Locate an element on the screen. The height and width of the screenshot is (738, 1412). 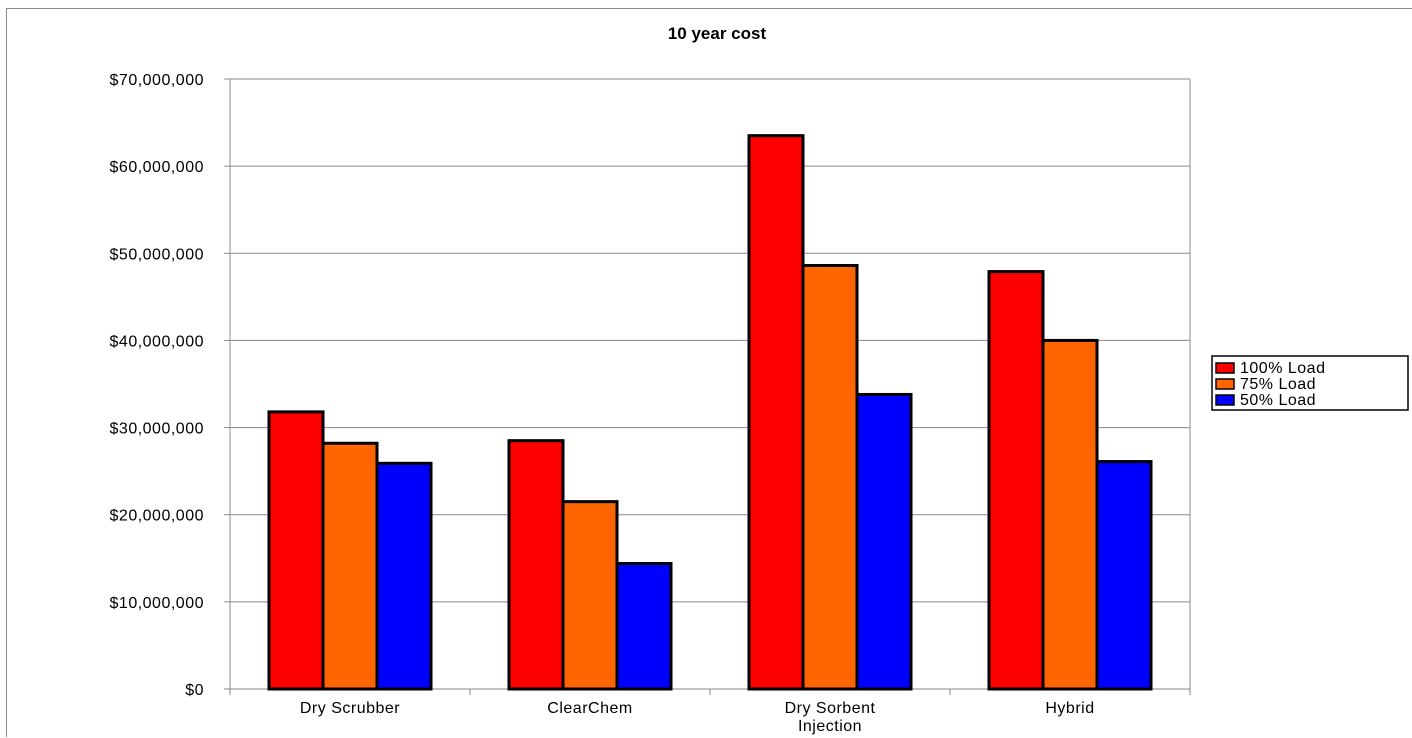
y-tick-label: $20,000,000 is located at coordinates (157, 516).